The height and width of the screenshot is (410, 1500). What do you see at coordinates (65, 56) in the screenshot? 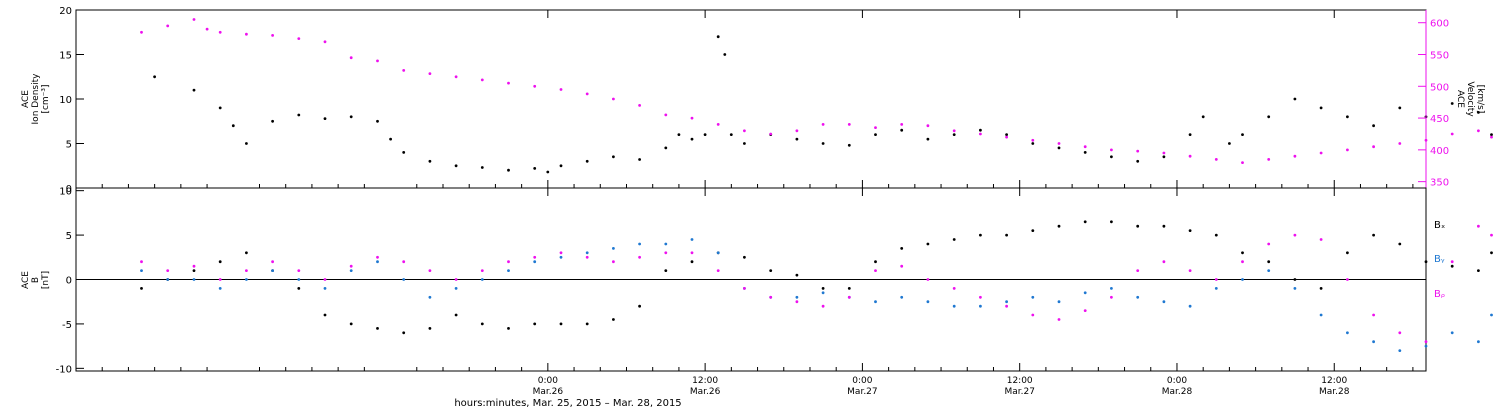
I see `density-tick-label: 15` at bounding box center [65, 56].